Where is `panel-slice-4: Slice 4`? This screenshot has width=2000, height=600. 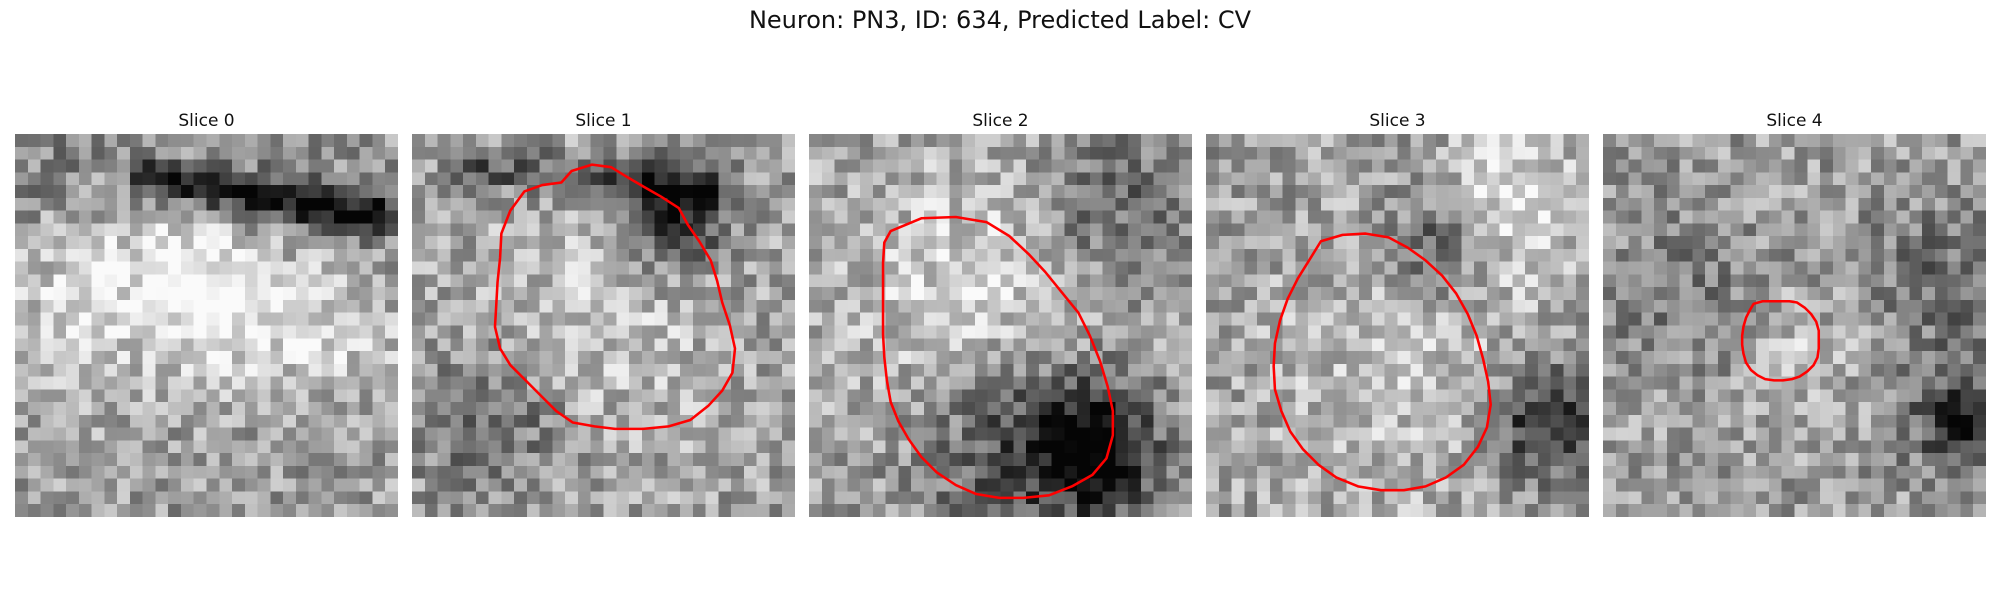 panel-slice-4: Slice 4 is located at coordinates (1794, 312).